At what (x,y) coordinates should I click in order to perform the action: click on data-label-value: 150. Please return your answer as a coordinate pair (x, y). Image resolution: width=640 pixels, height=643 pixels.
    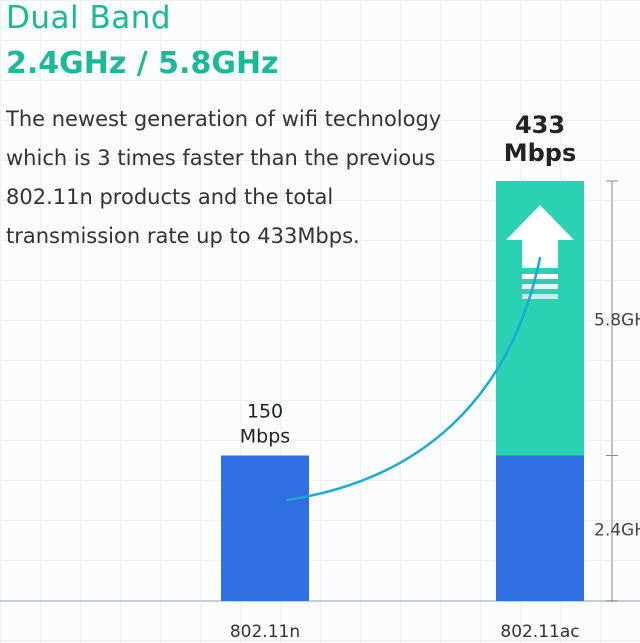
    Looking at the image, I should click on (265, 412).